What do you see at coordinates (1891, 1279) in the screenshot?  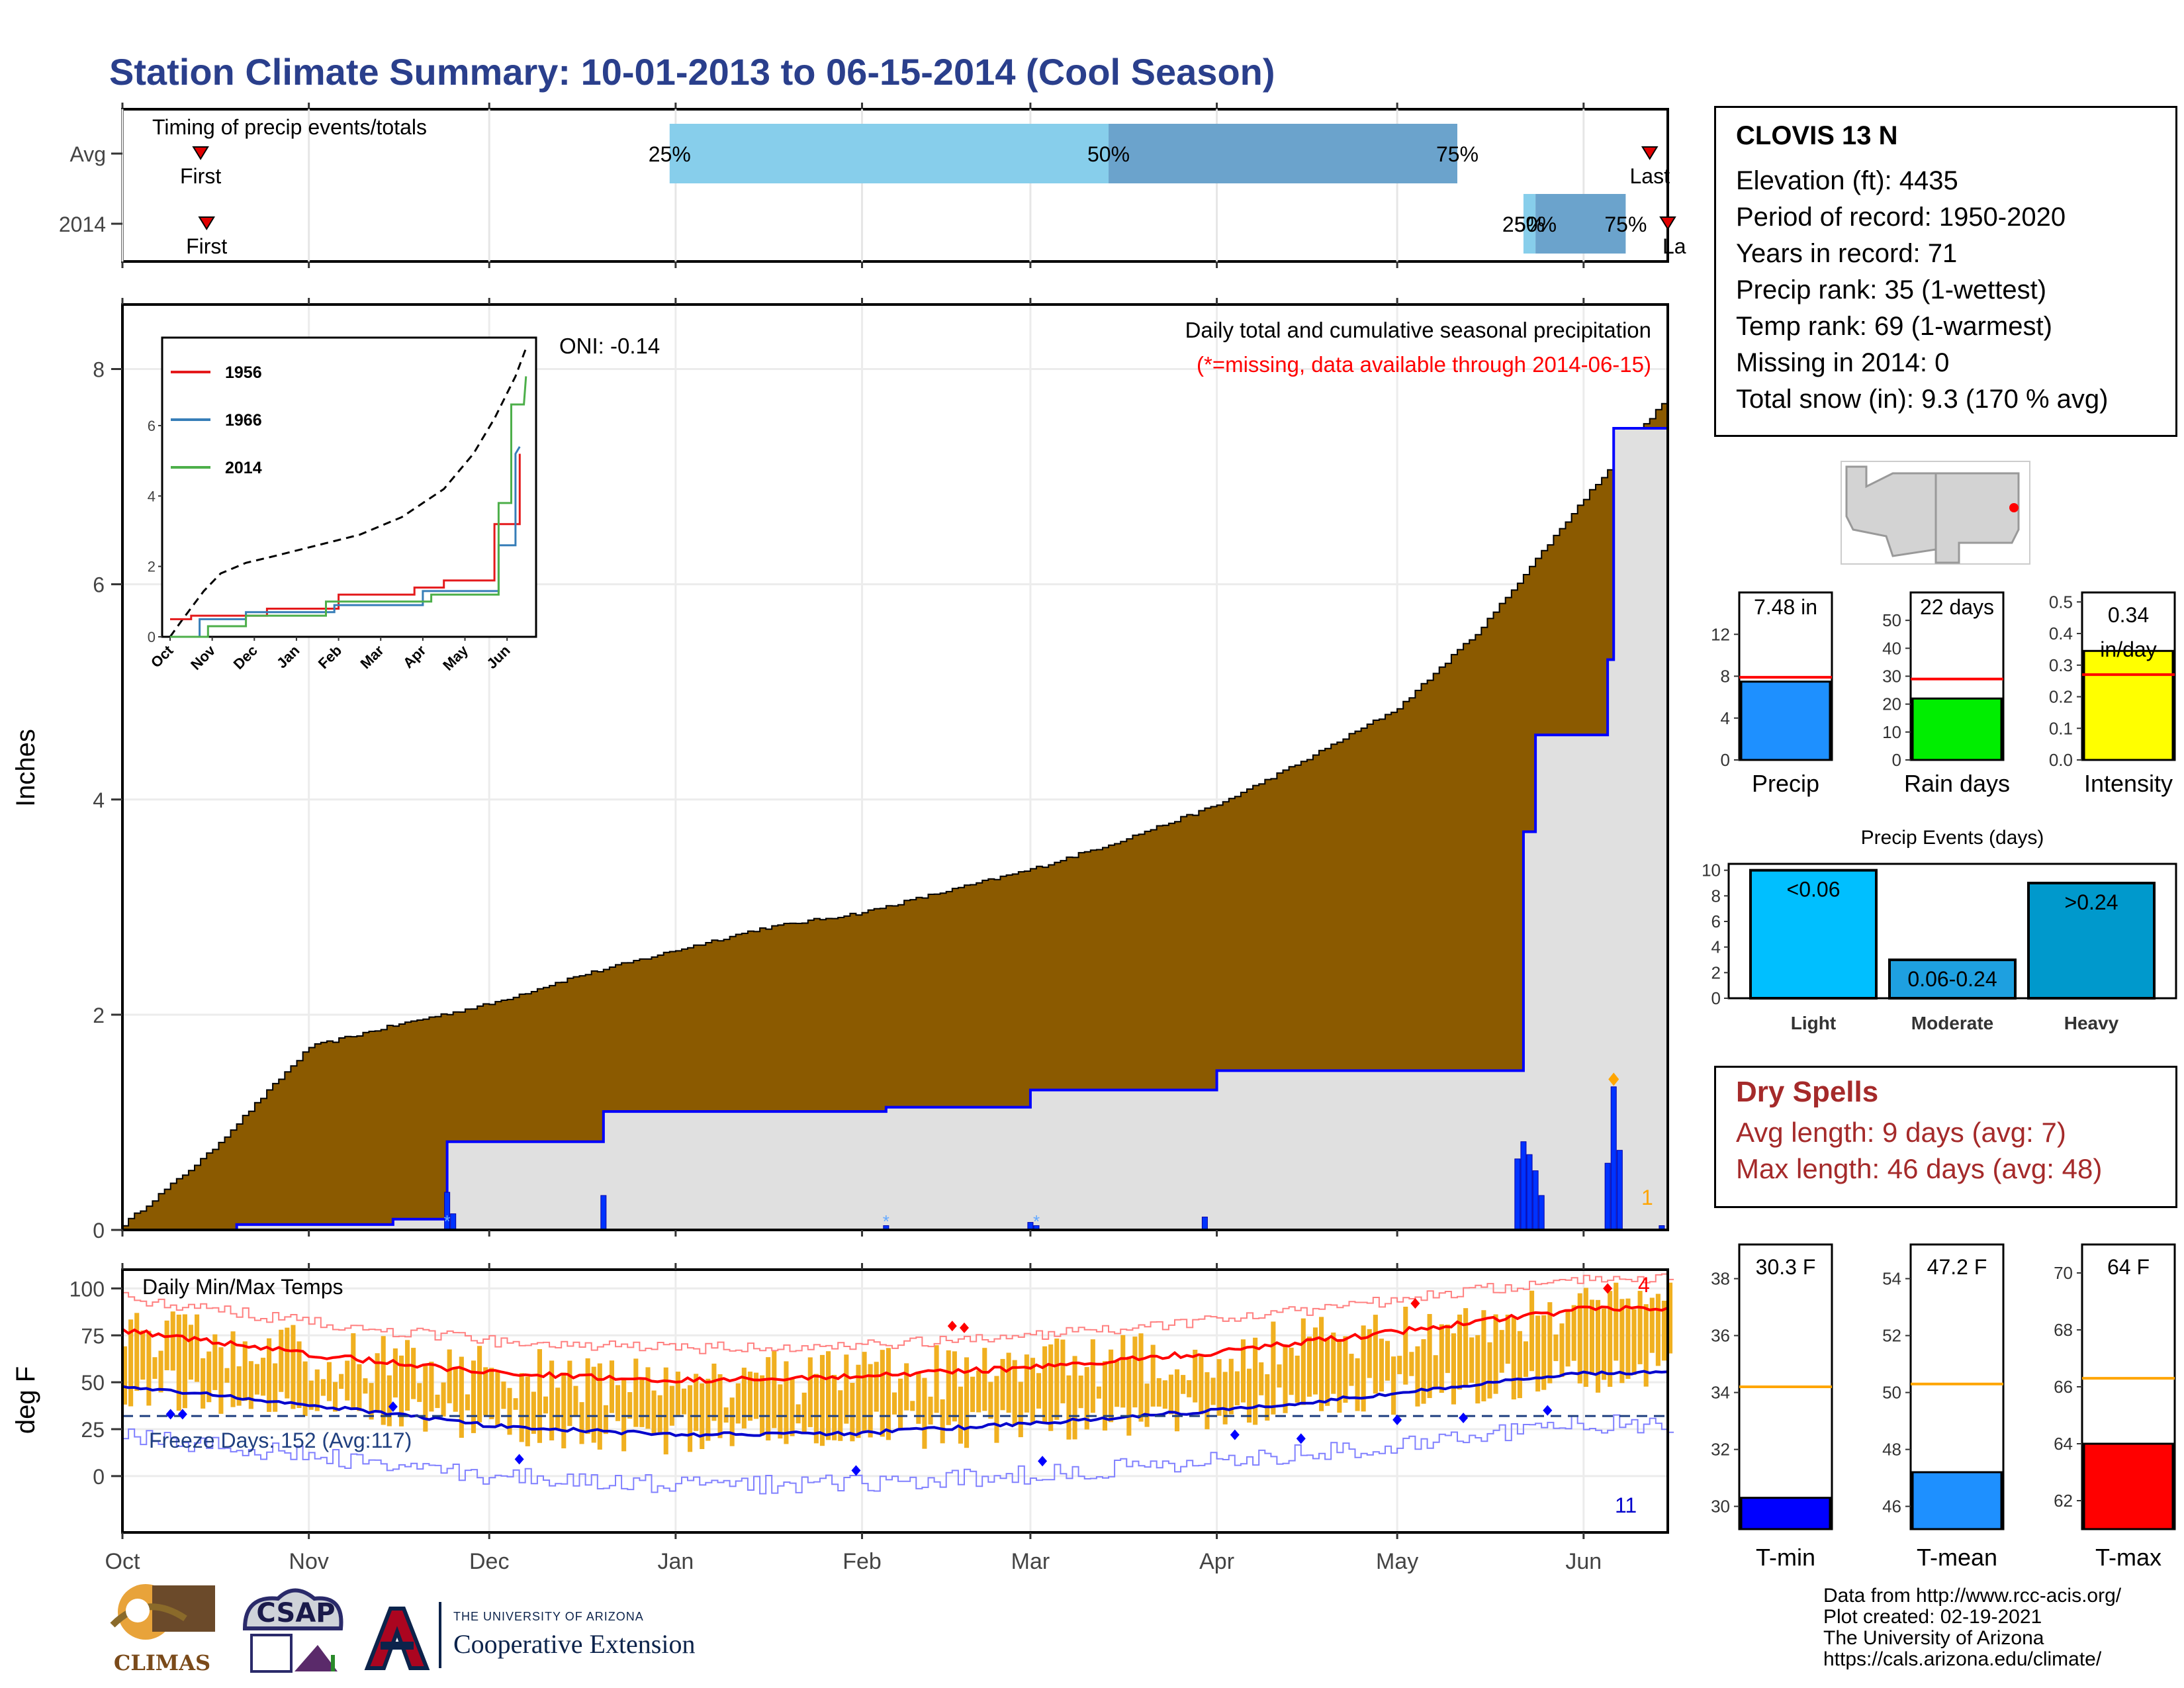 I see `temp-summary-ytick-1-4: 54` at bounding box center [1891, 1279].